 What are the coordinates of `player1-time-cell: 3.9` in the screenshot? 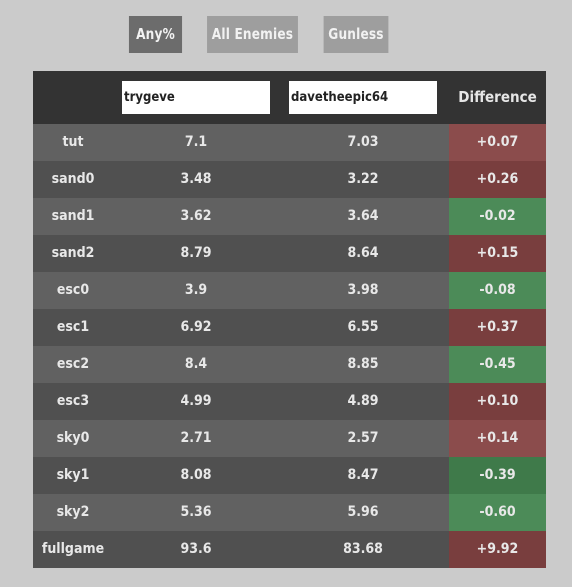 It's located at (196, 290).